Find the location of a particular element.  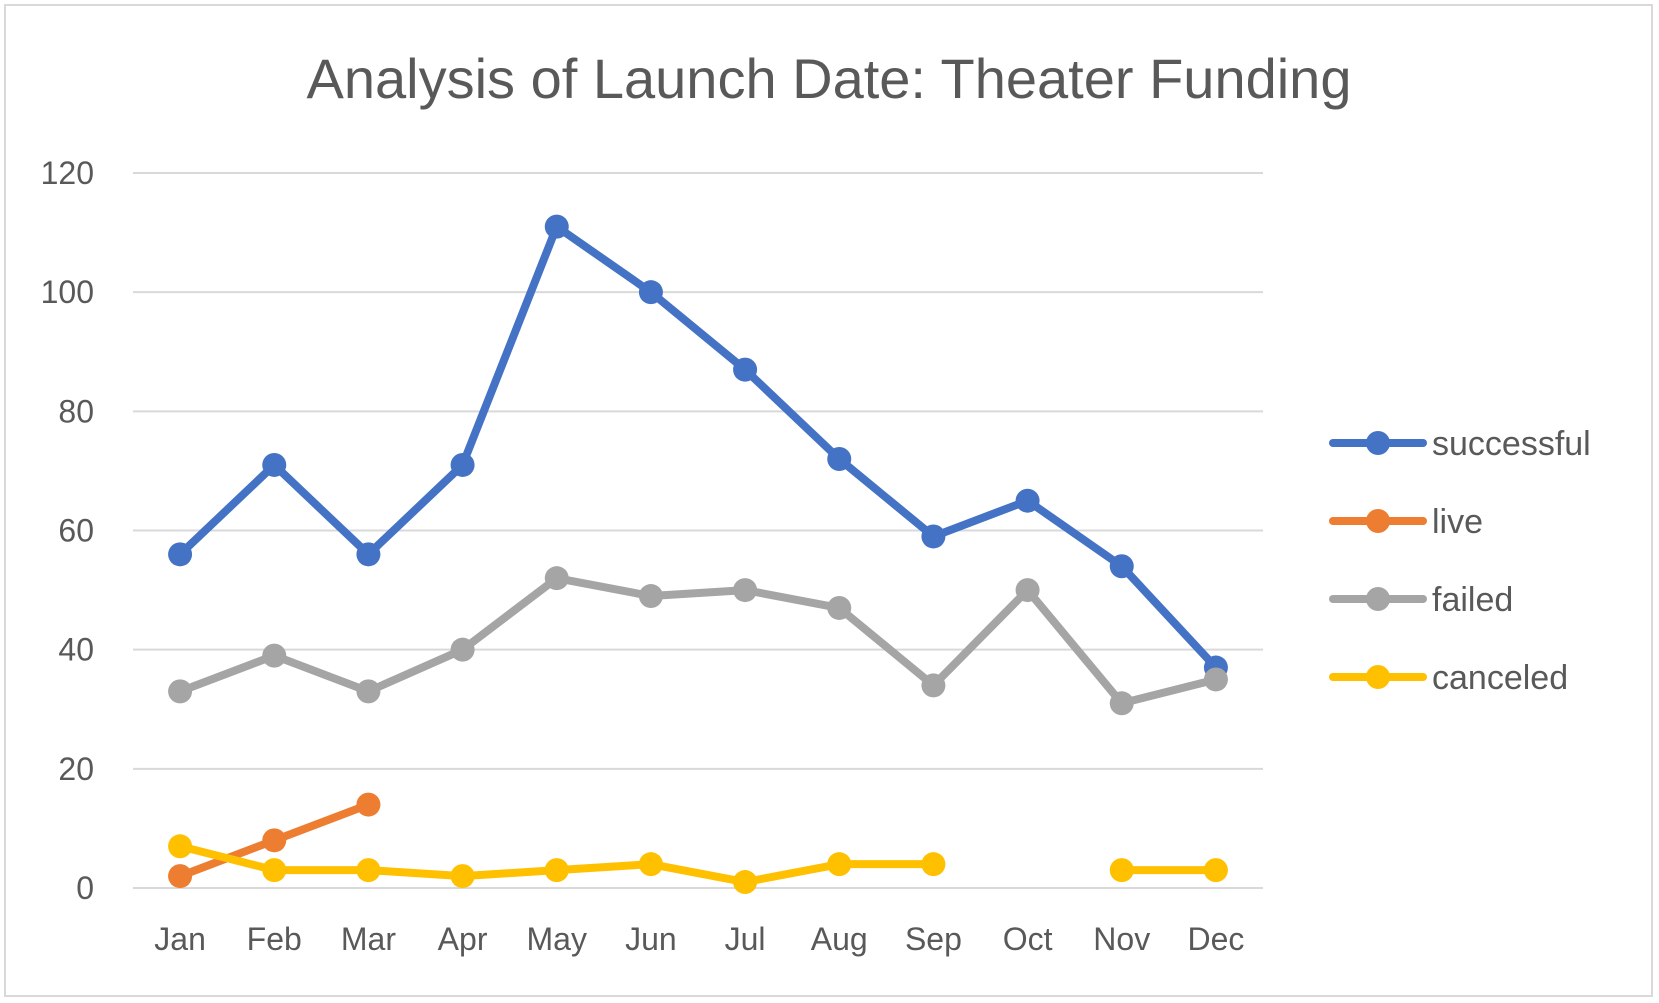

y-tick-label: 60 is located at coordinates (76, 531).